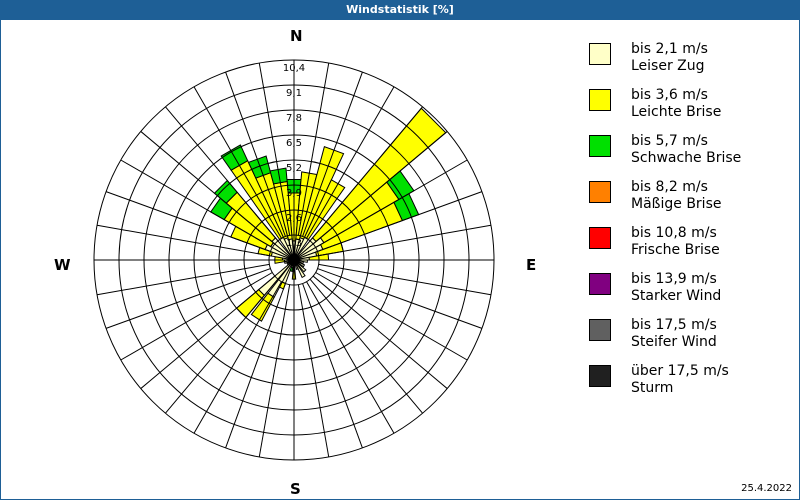 The image size is (800, 500). What do you see at coordinates (676, 204) in the screenshot?
I see `legend-label: Mäßige Brise` at bounding box center [676, 204].